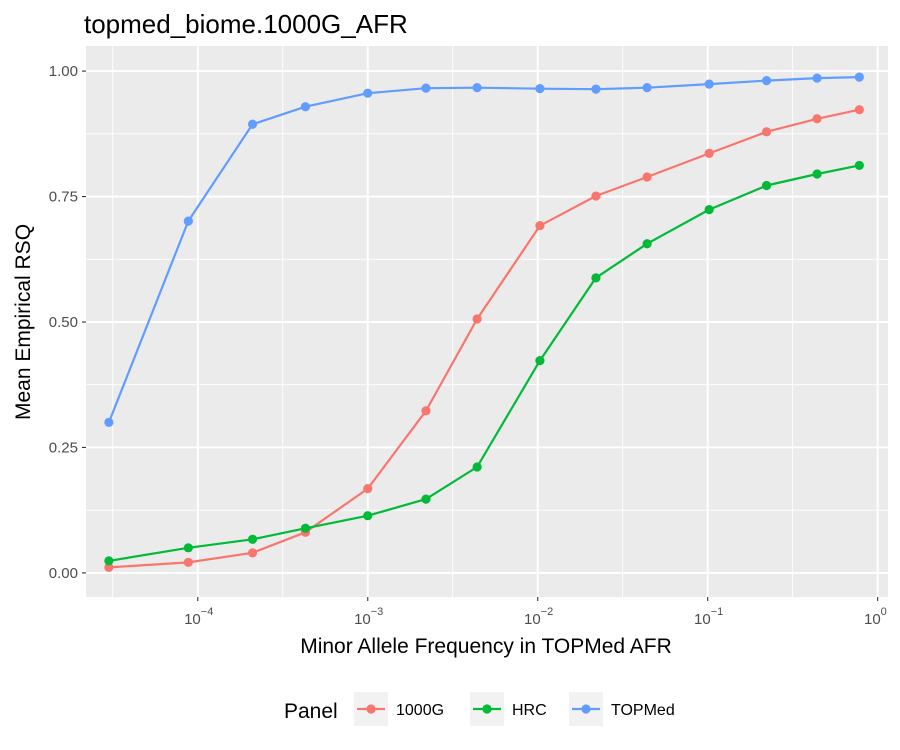 This screenshot has height=750, width=900. What do you see at coordinates (23, 322) in the screenshot?
I see `y-axis-title: Mean Empirical RSQ` at bounding box center [23, 322].